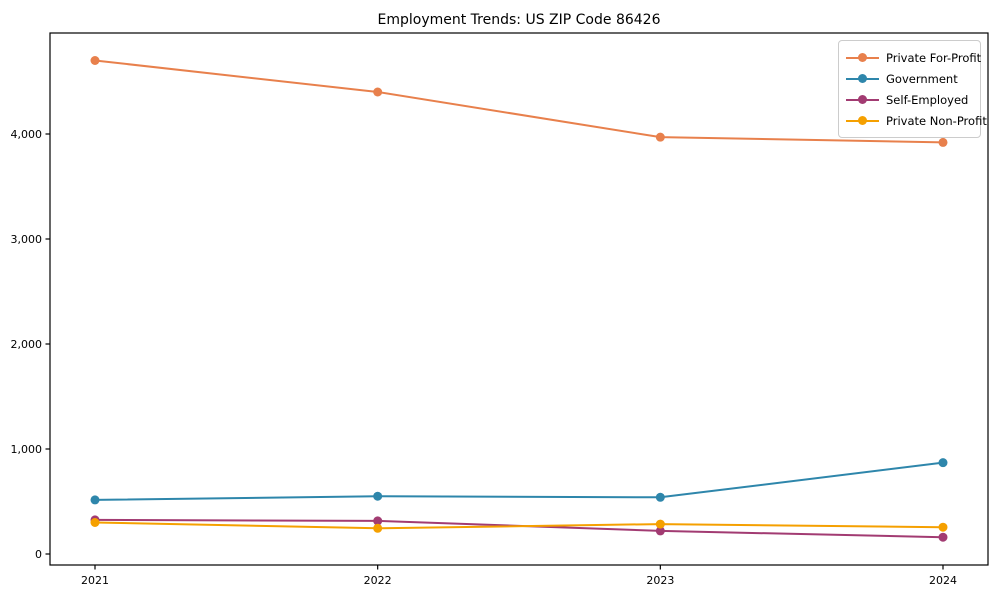 The width and height of the screenshot is (1000, 600). I want to click on series-line-government, so click(519, 481).